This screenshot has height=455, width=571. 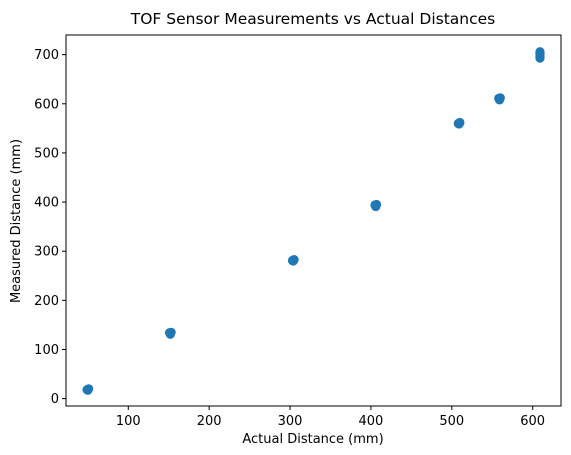 I want to click on x-tick-label: 400, so click(x=371, y=421).